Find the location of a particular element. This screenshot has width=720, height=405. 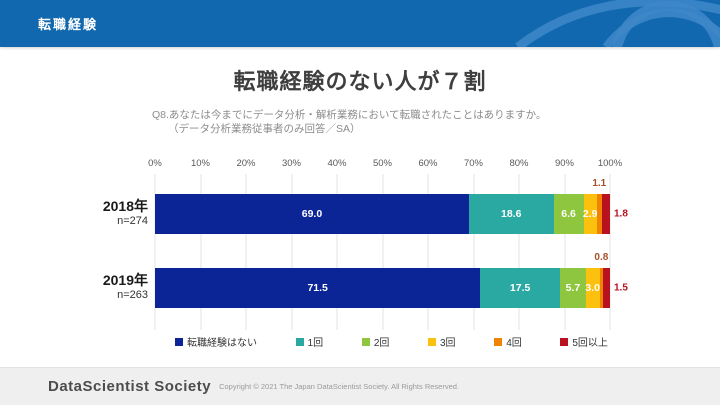

bar-row-2019年: 71.5 17.5 5.7 3.0 0.8 1.5 is located at coordinates (391, 280).